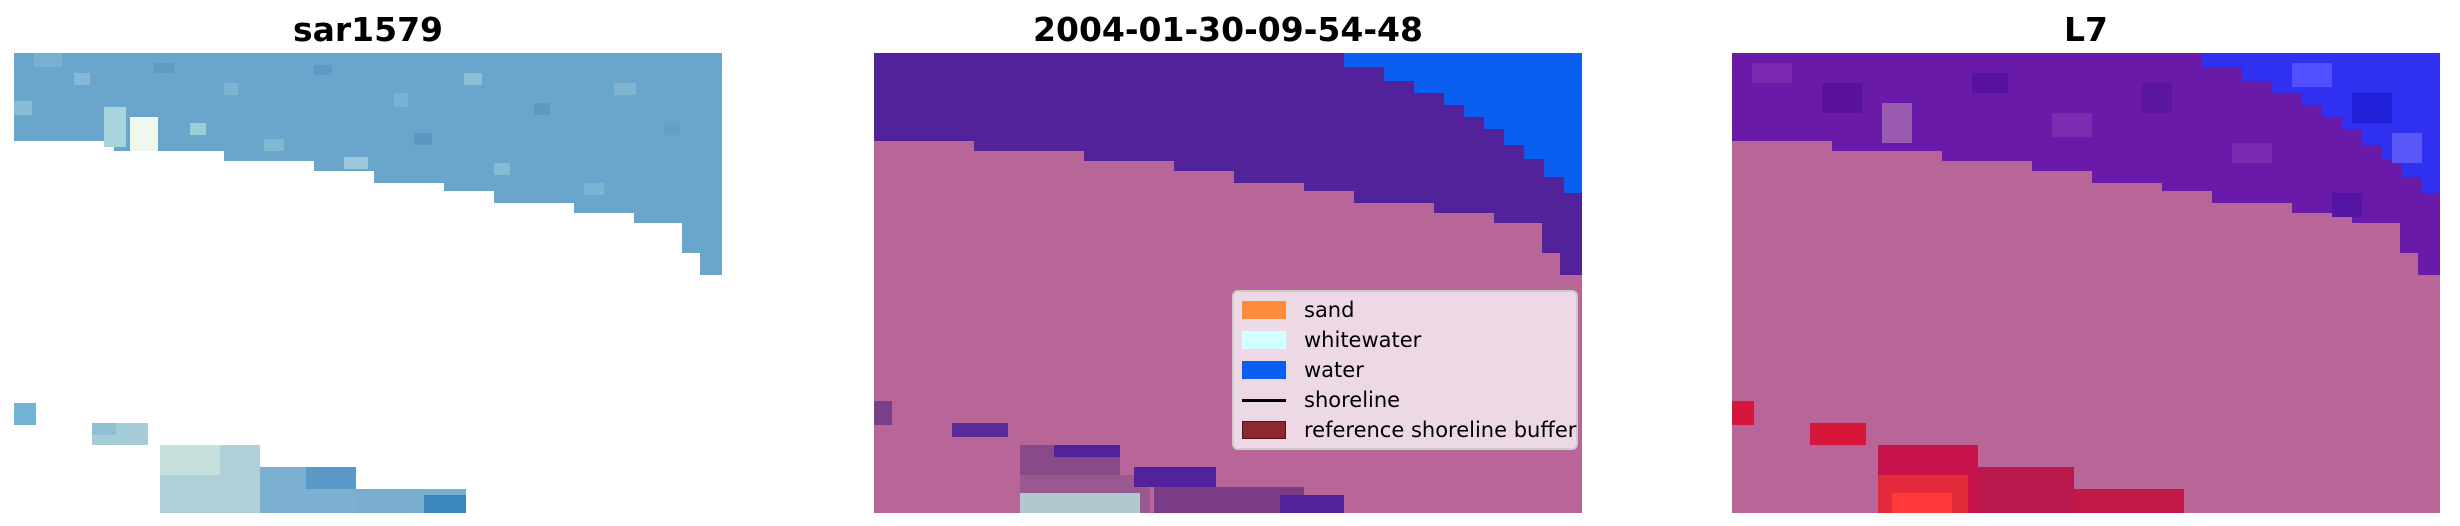  I want to click on legend-item-whitewater: whitewater, so click(1331, 340).